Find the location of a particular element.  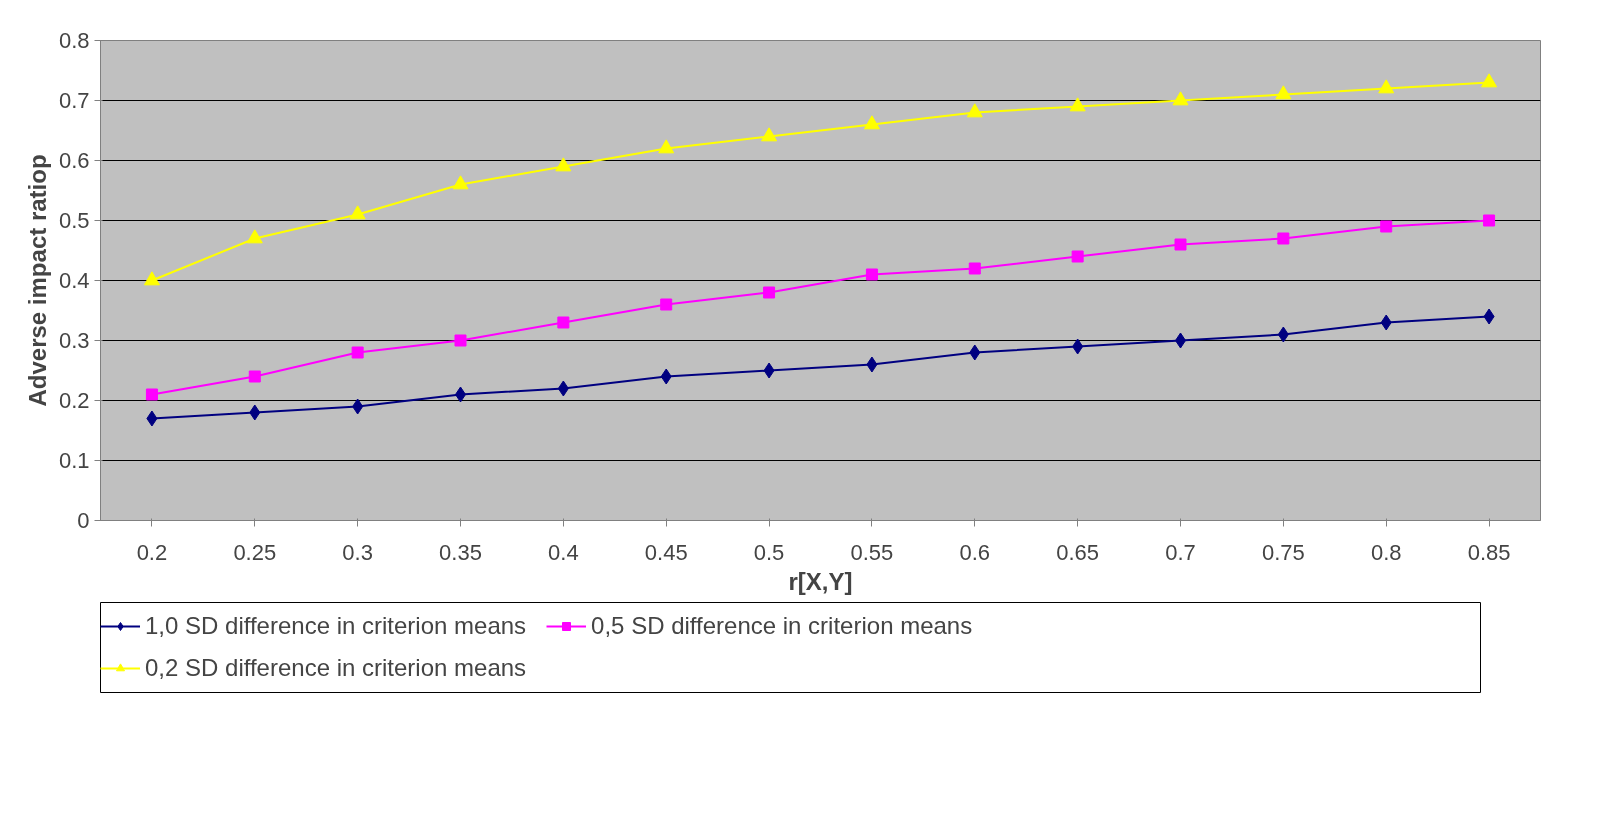

y-tick-label: 0 is located at coordinates (83, 520).